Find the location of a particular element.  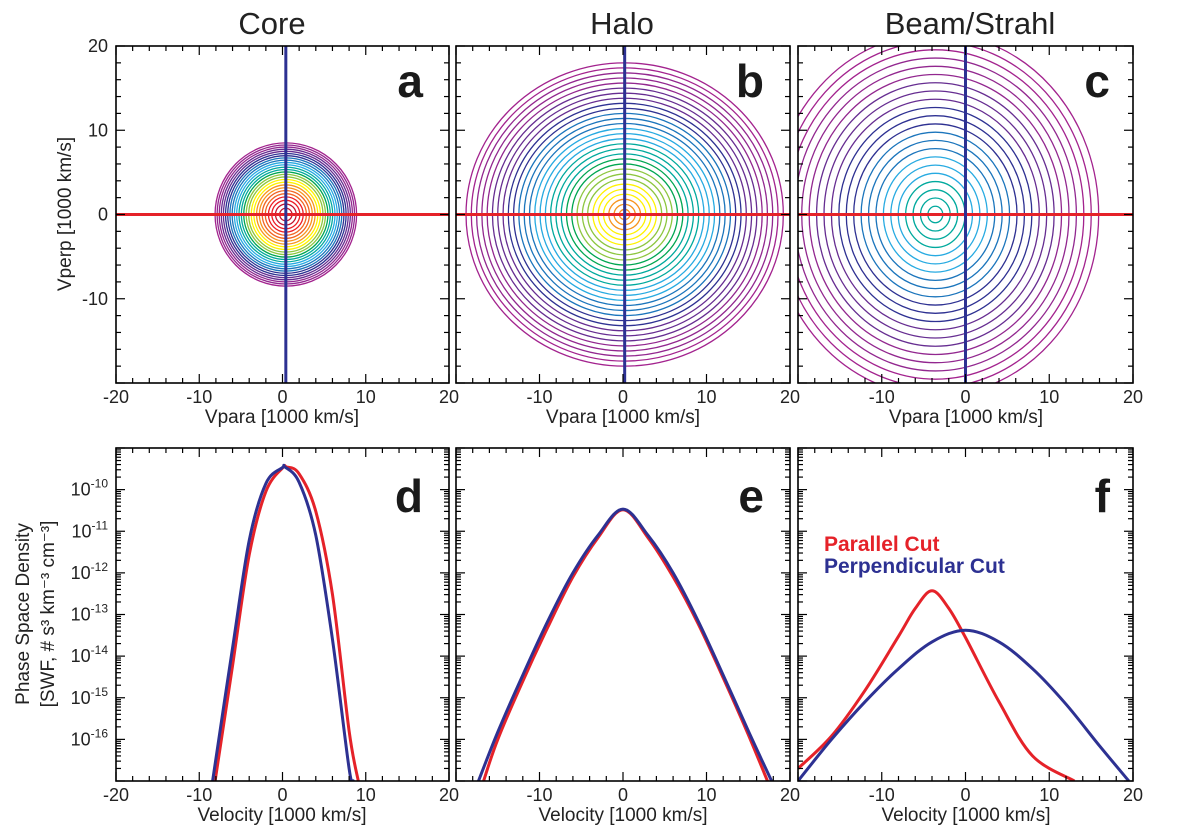

column-title-beam-strahl: Beam/Strahl is located at coordinates (970, 23).